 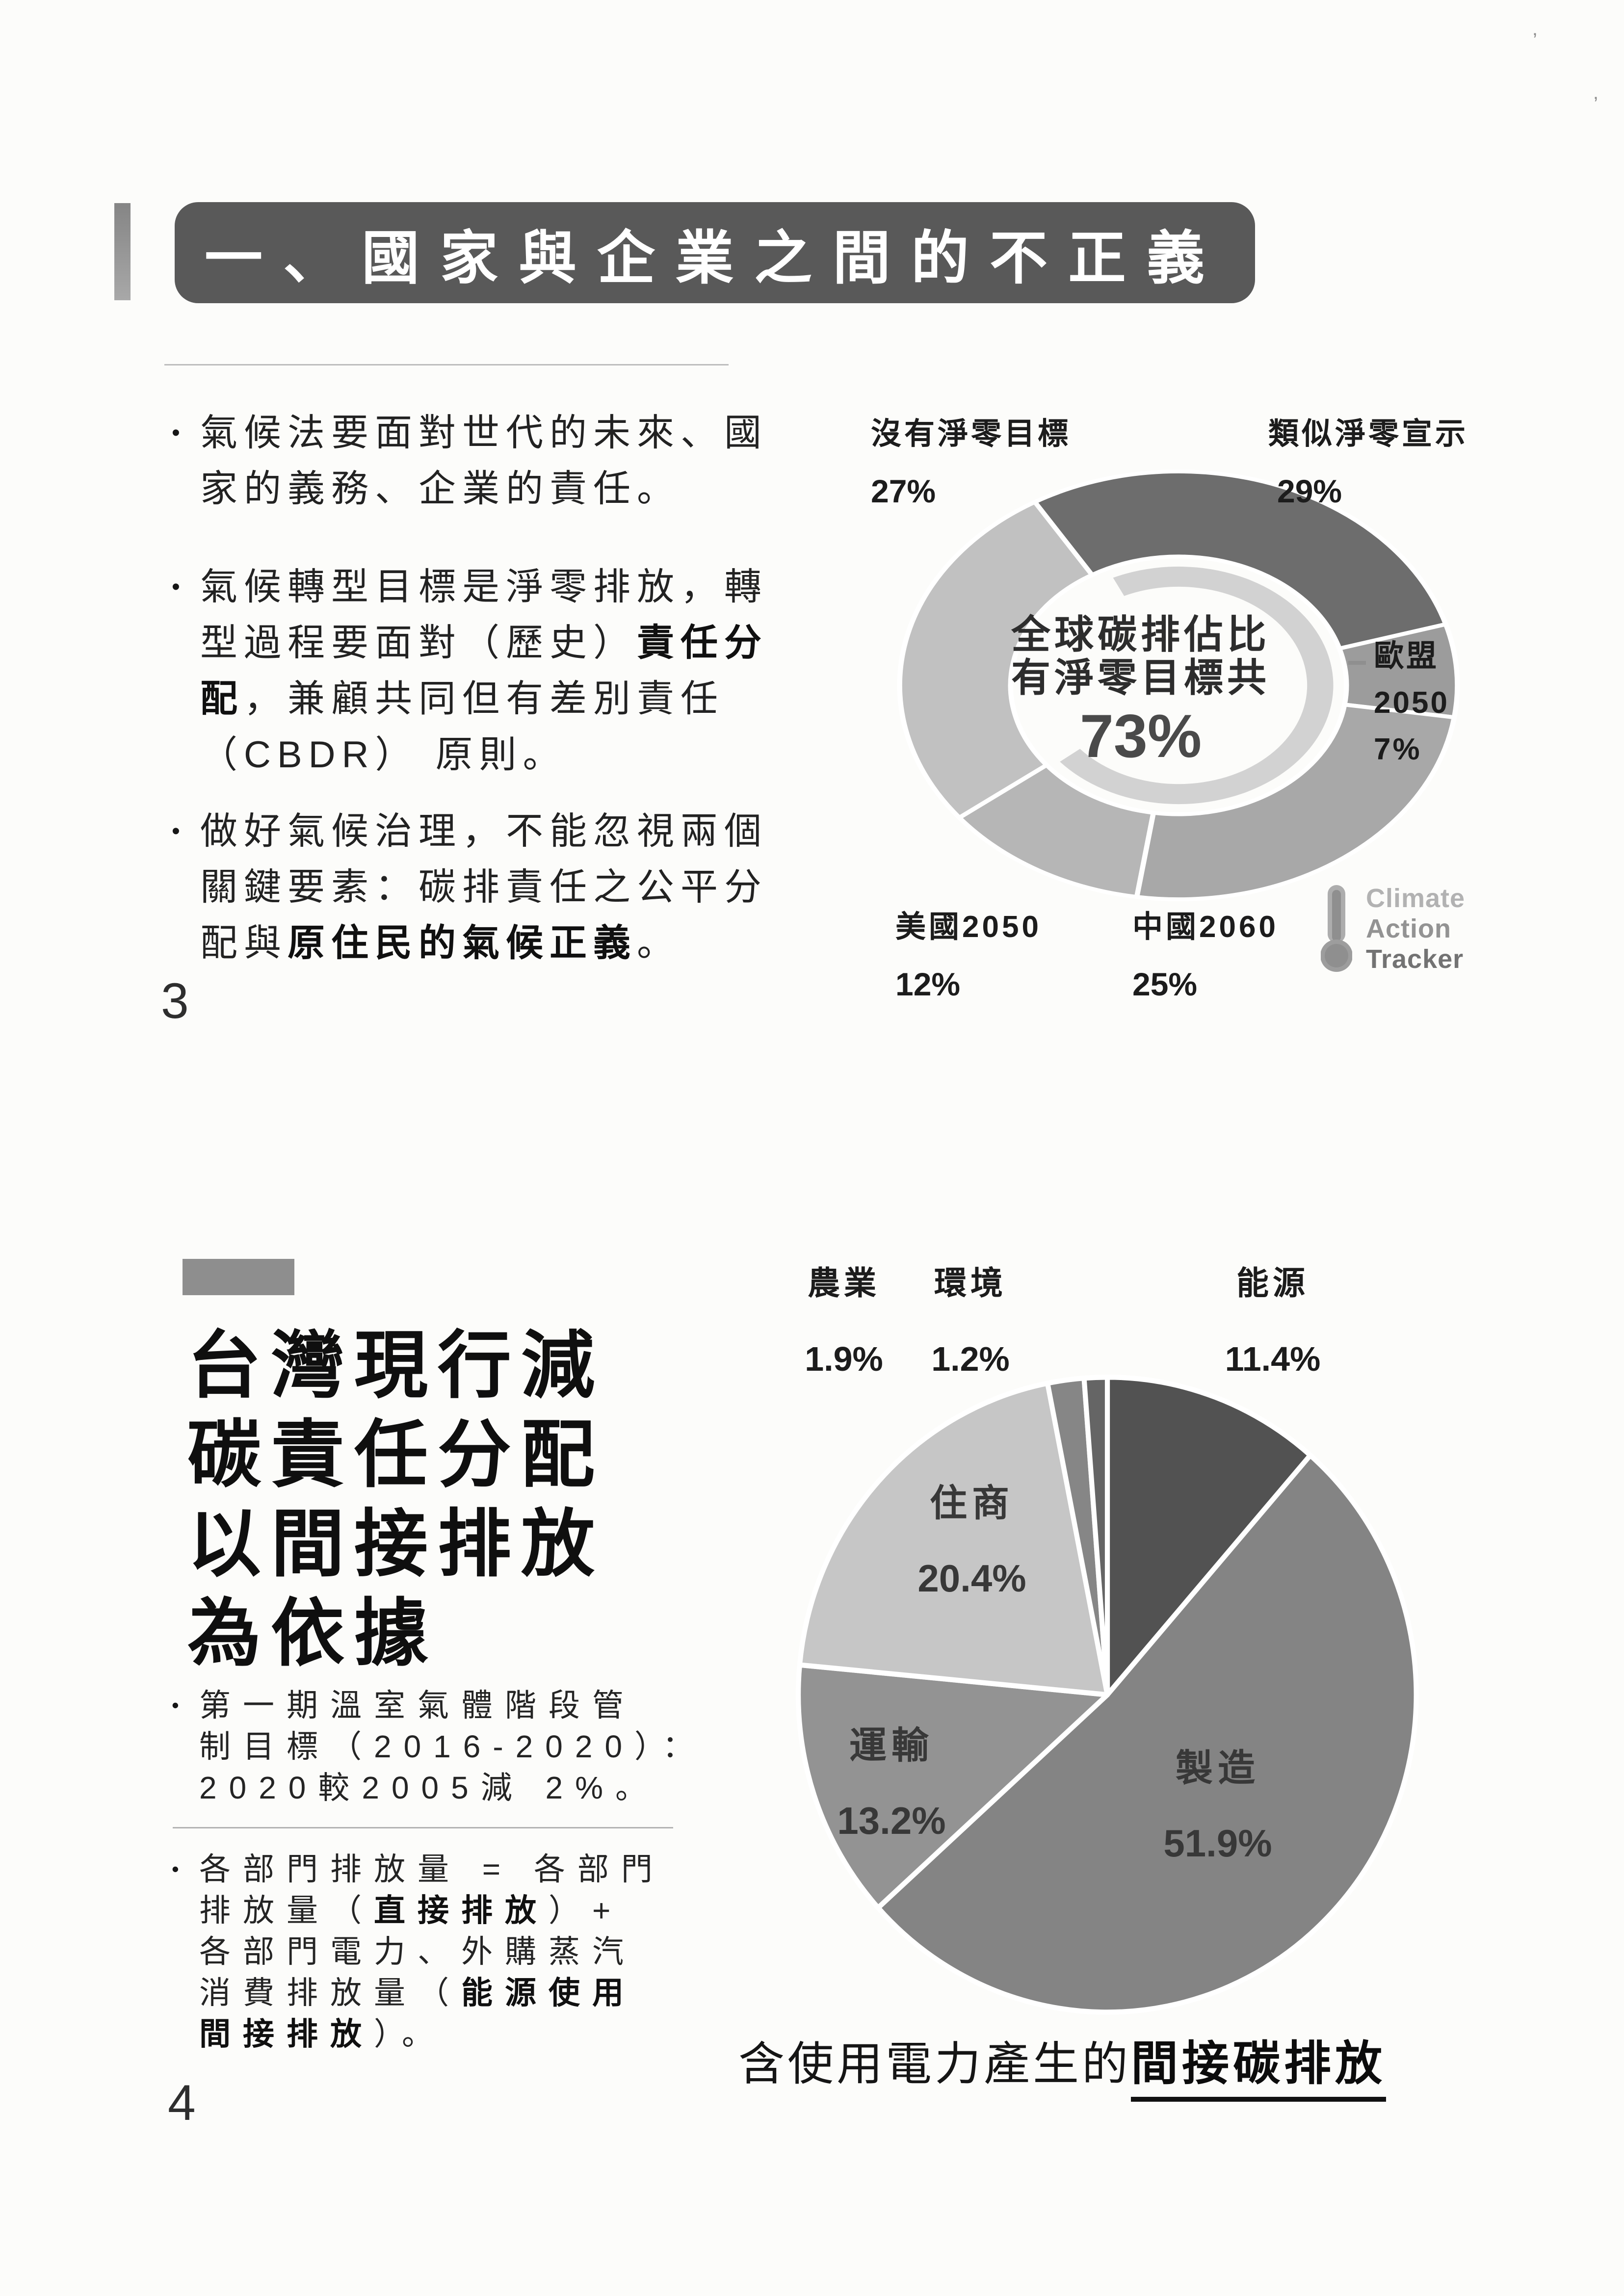 I want to click on bullet-text: 做好氣候治理，不能忽視兩個 關鍵要素：碳排責任之公平分 配與原住民的氣候正義。, so click(x=484, y=887).